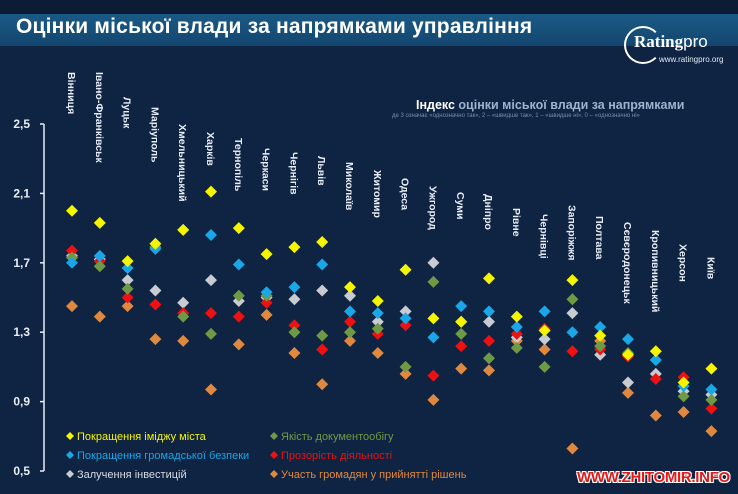 Image resolution: width=738 pixels, height=494 pixels. What do you see at coordinates (569, 105) in the screenshot?
I see `chart-title-rest: оцінки міської влади за напрямками` at bounding box center [569, 105].